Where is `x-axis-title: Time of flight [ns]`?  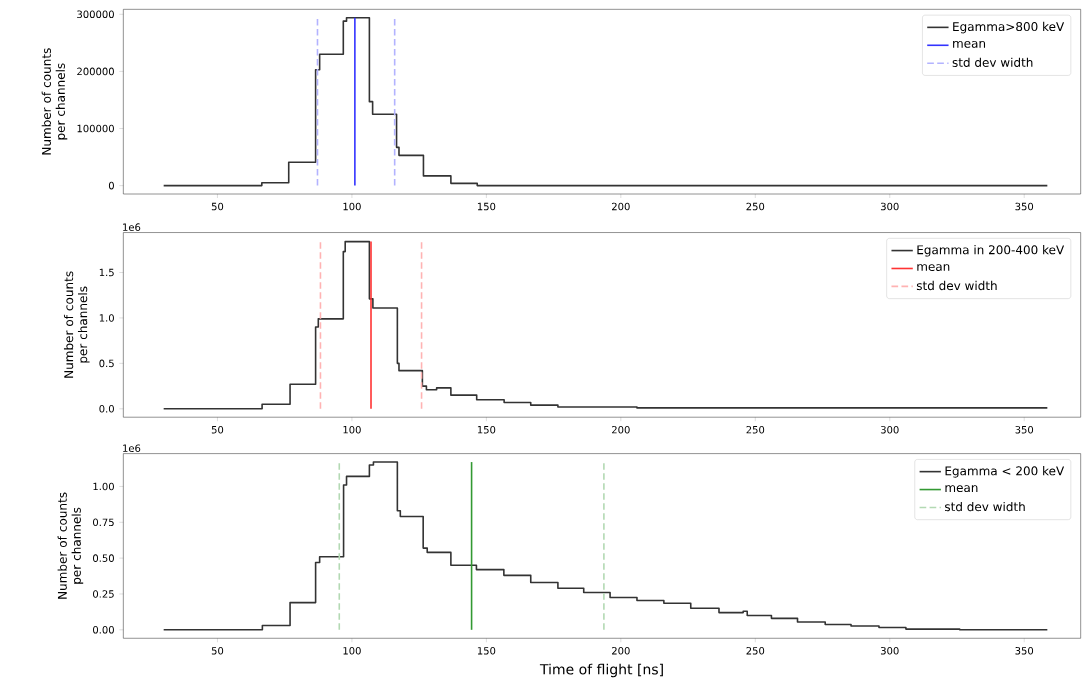
x-axis-title: Time of flight [ns] is located at coordinates (601, 670).